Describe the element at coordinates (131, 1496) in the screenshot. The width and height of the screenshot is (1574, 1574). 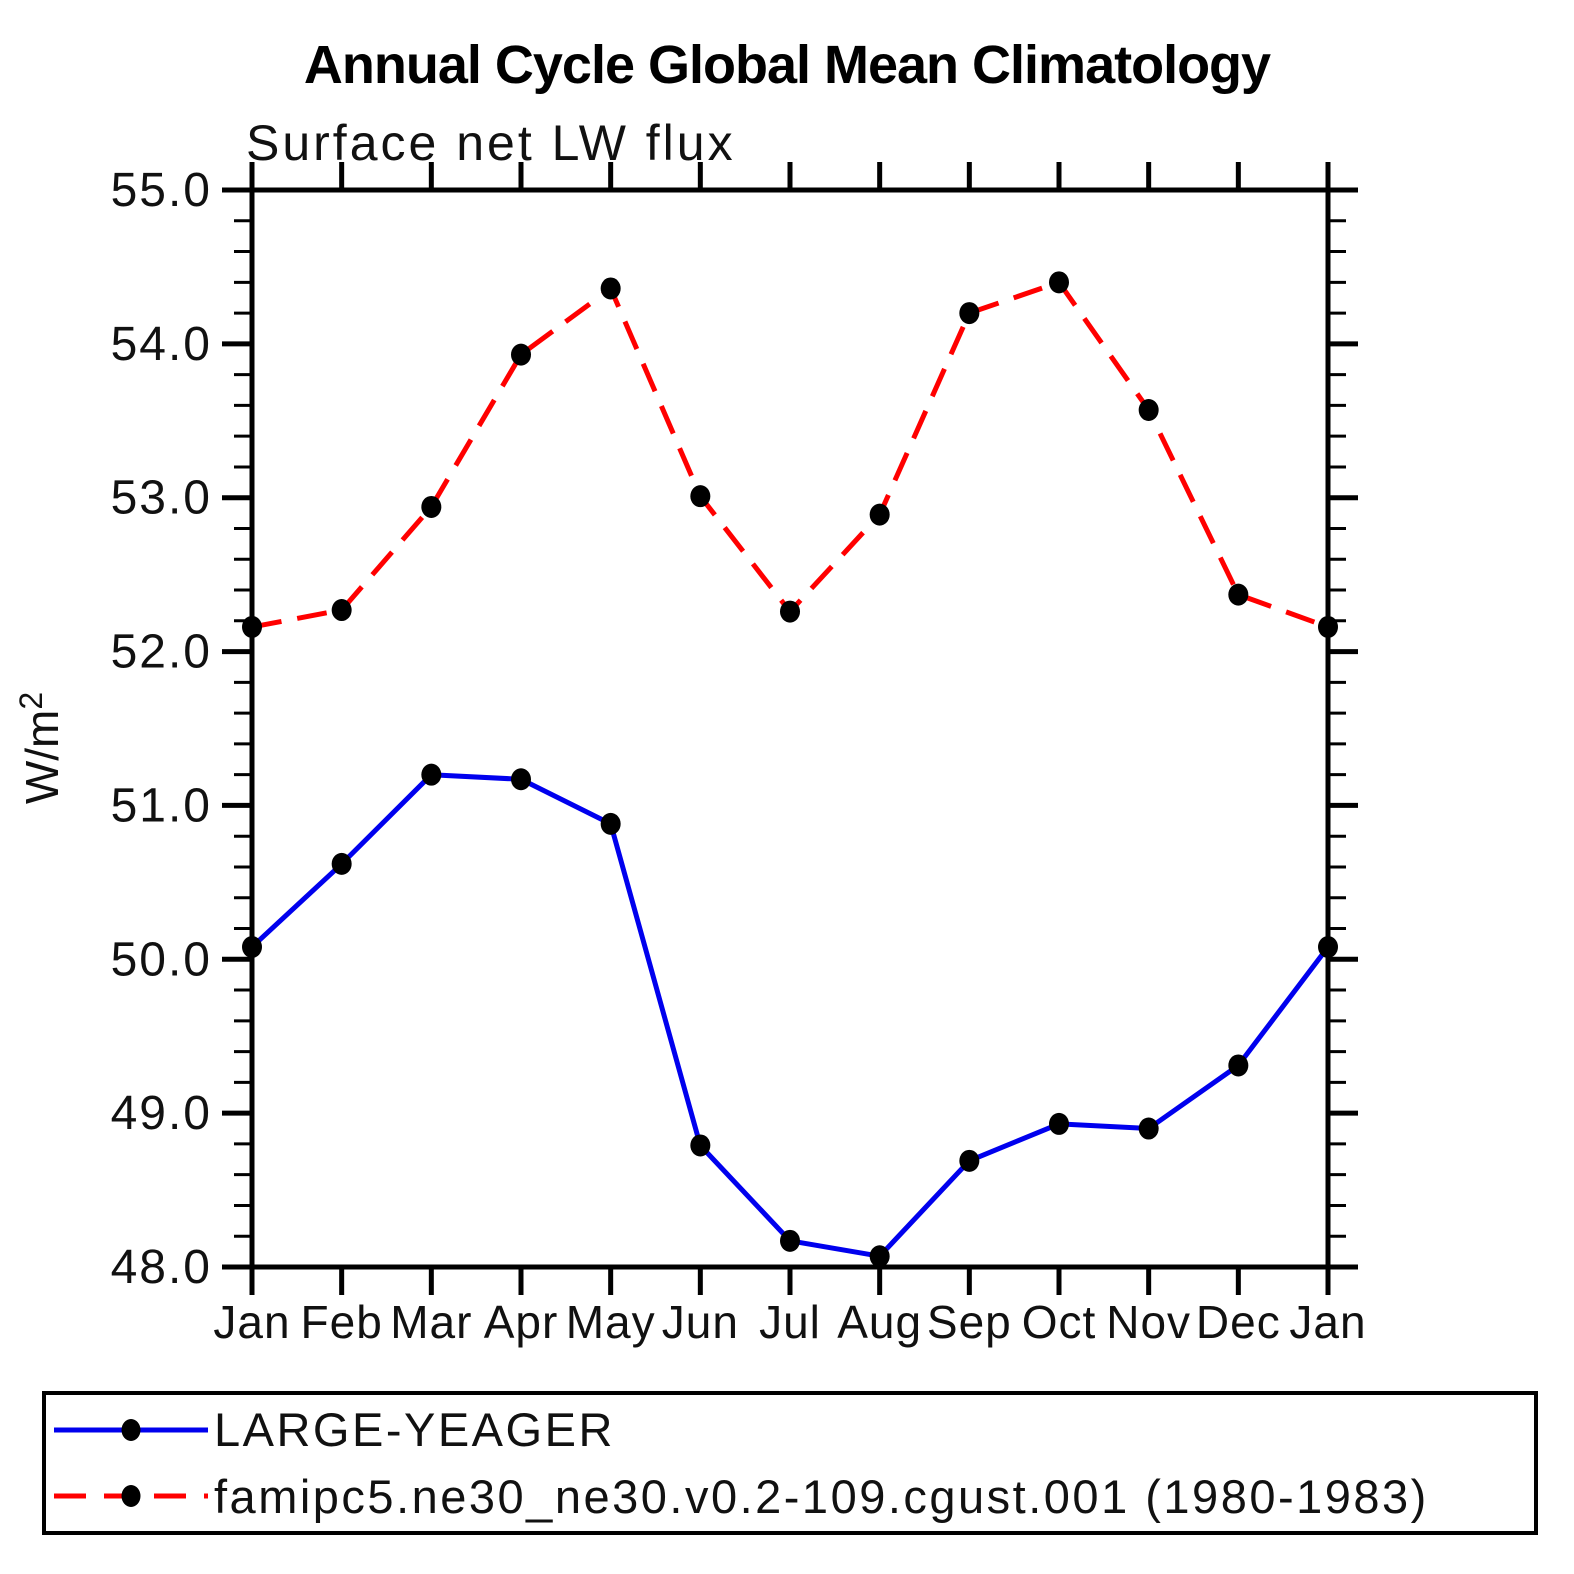
I see `legend-sample-dashed-line` at that location.